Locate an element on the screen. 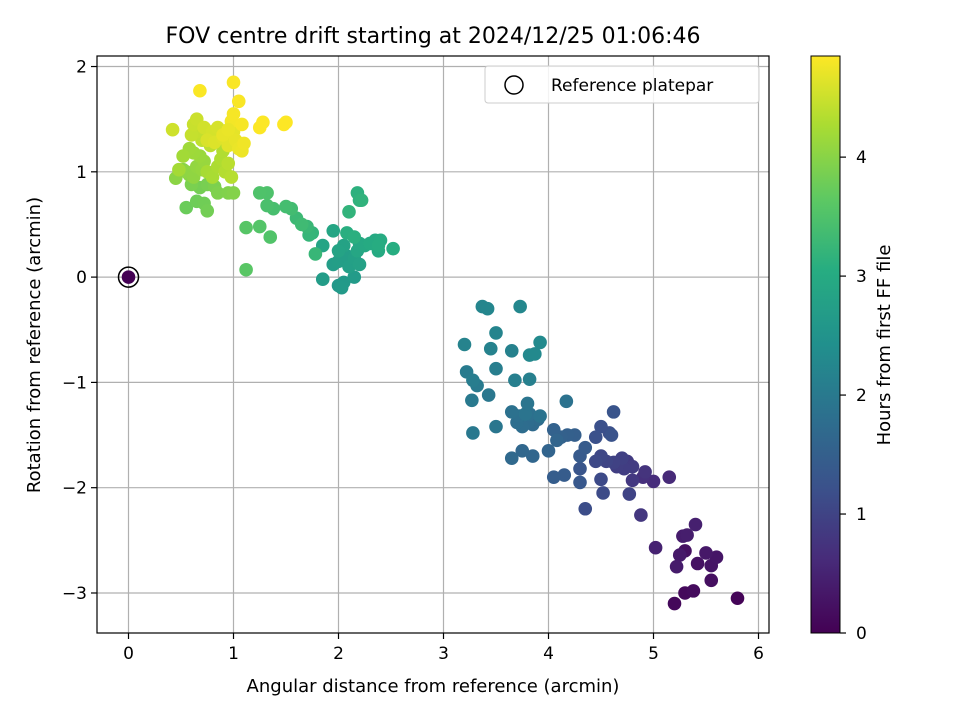 Image resolution: width=960 pixels, height=720 pixels. y-axis-ticks: −3 −2 −1 0 1 2 is located at coordinates (79, 331).